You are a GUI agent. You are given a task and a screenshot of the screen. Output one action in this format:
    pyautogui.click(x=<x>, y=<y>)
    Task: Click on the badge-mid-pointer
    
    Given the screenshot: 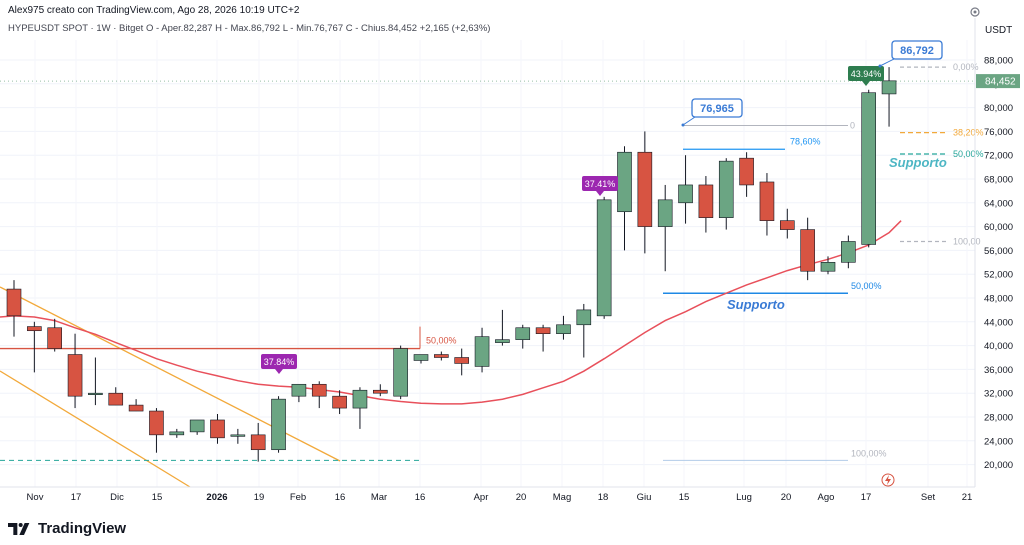 What is the action you would take?
    pyautogui.click(x=600, y=193)
    